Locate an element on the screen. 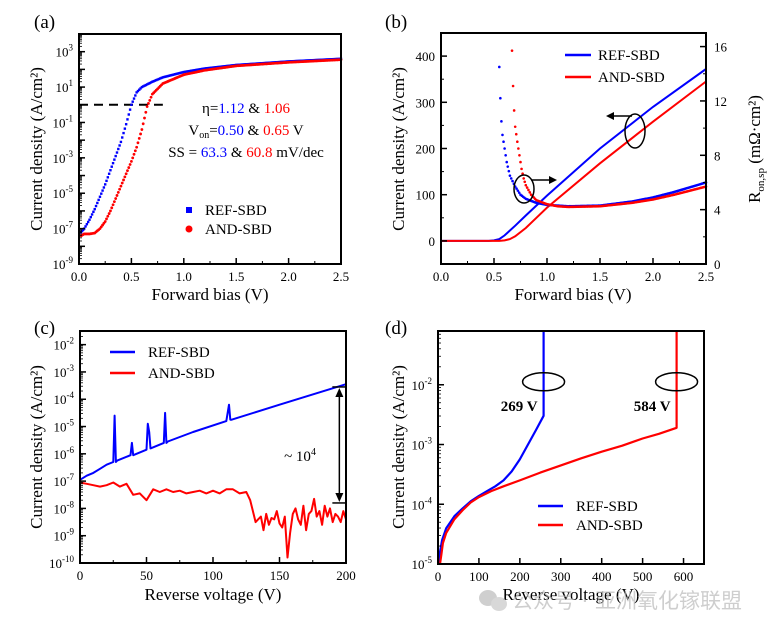 This screenshot has height=626, width=773. von-prefix: V is located at coordinates (193, 131).